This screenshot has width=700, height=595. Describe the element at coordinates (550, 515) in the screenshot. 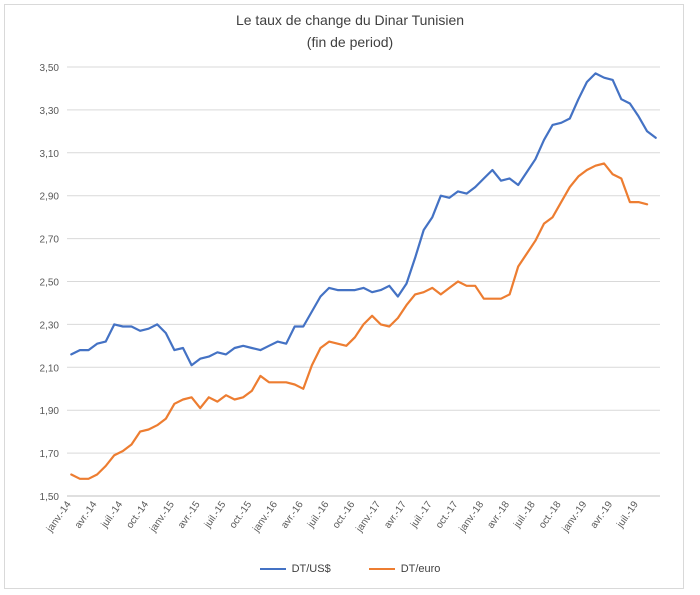

I see `x-tick-label: oct.-18` at that location.